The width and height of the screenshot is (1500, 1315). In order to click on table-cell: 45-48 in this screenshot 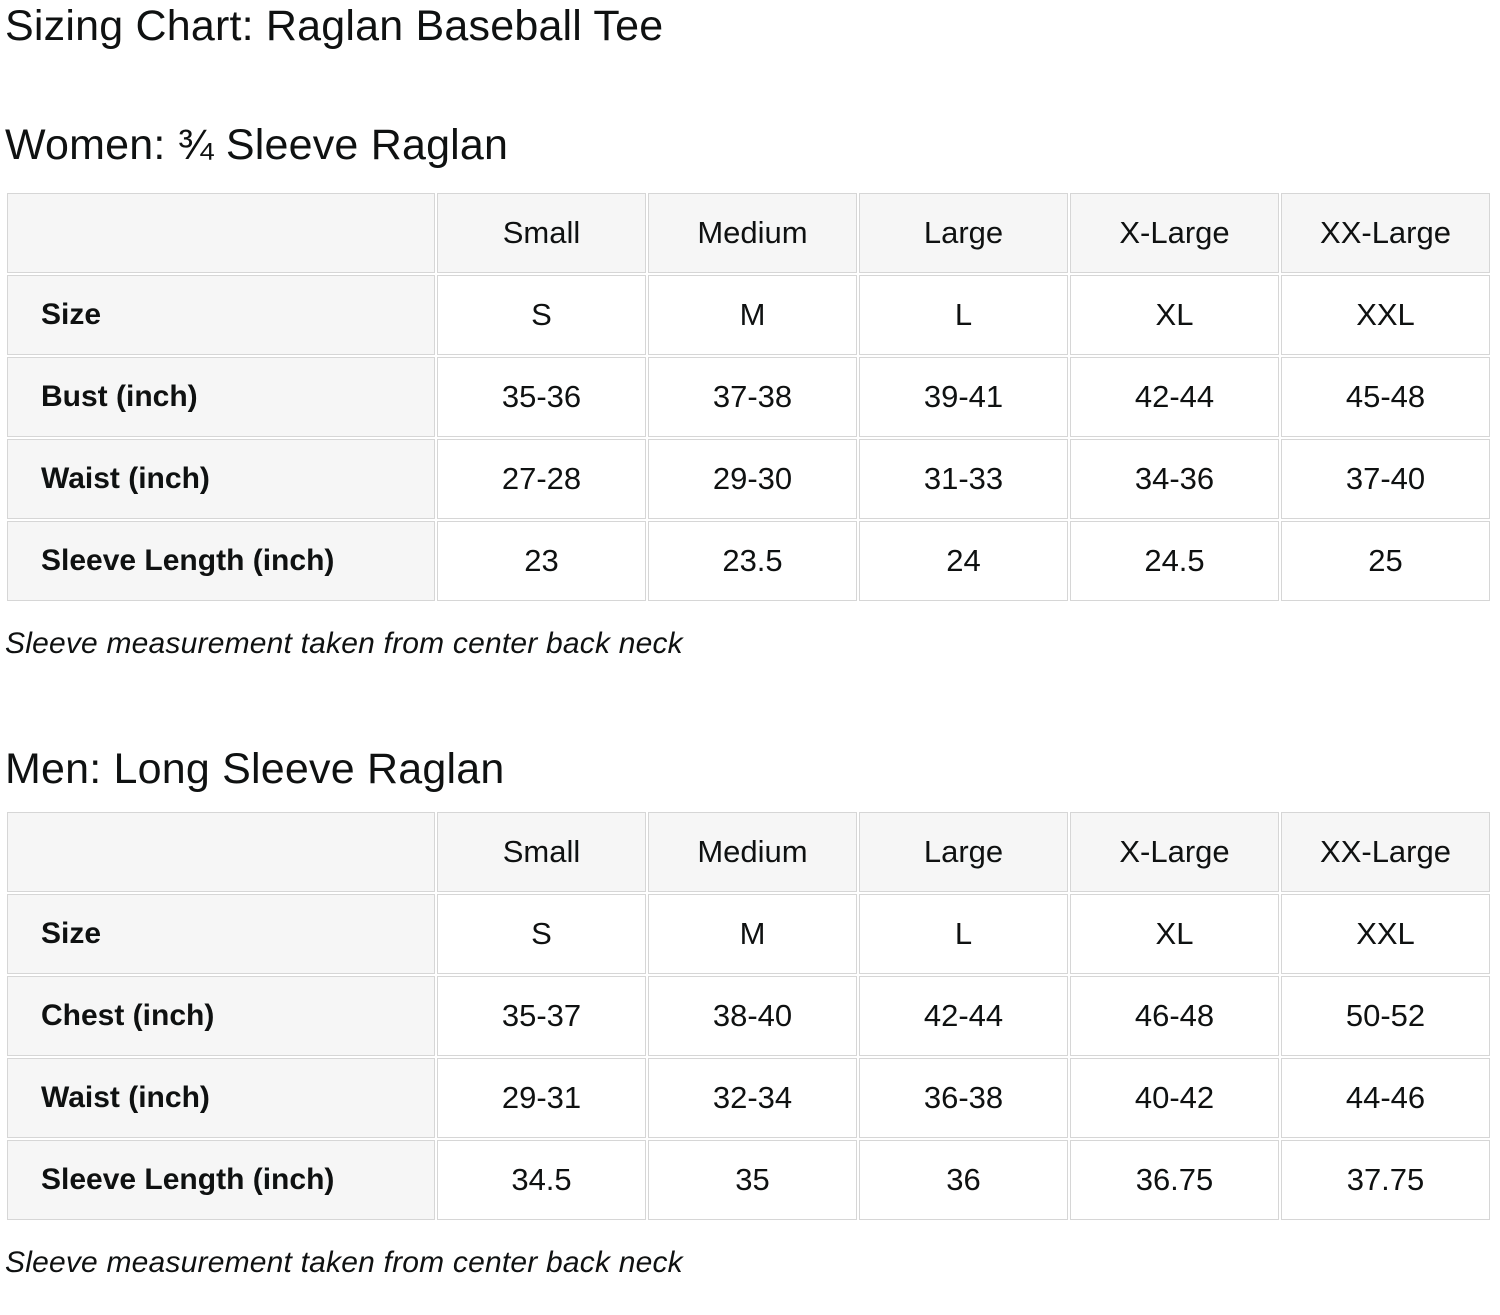, I will do `click(1385, 396)`.